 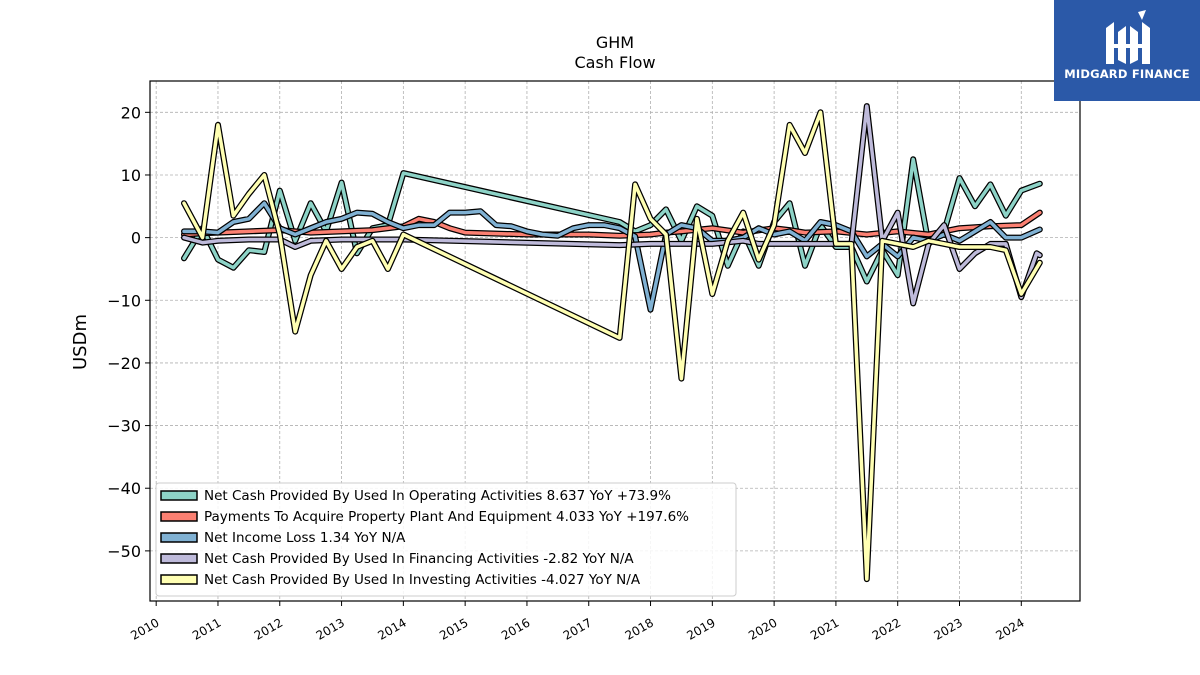 What do you see at coordinates (614, 62) in the screenshot?
I see `chart-subtitle: Cash Flow` at bounding box center [614, 62].